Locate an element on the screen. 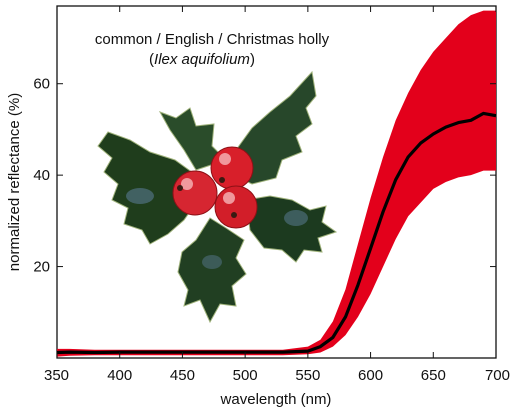 This screenshot has width=513, height=410. y-tick-label: 60 is located at coordinates (41, 84).